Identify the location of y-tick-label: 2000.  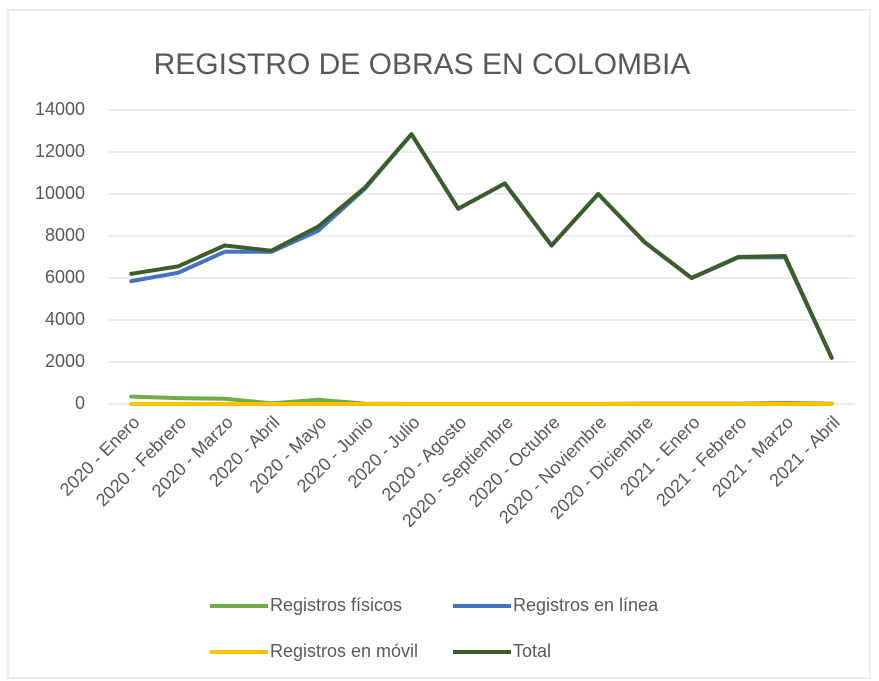
(65, 361).